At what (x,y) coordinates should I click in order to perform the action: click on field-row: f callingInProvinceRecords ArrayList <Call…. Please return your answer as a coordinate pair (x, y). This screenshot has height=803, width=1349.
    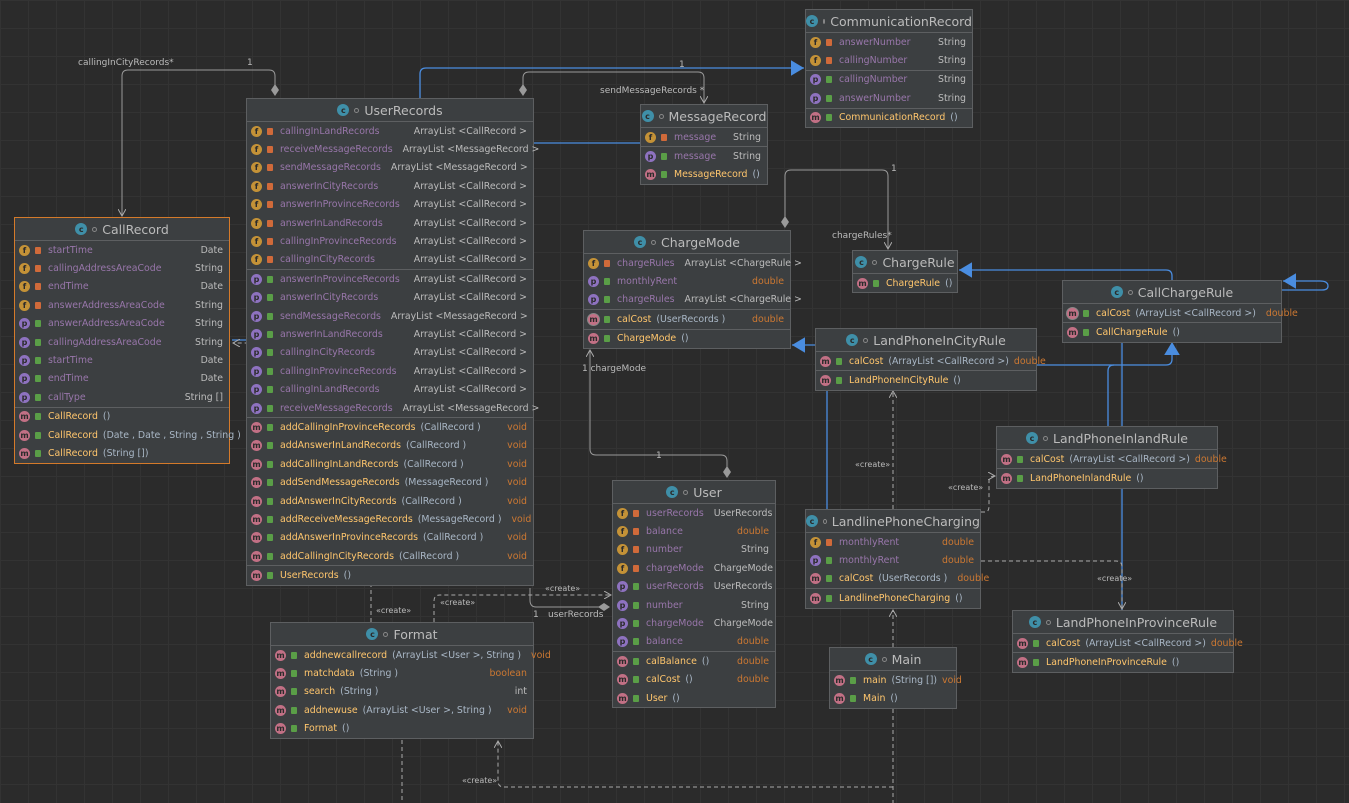
    Looking at the image, I should click on (390, 241).